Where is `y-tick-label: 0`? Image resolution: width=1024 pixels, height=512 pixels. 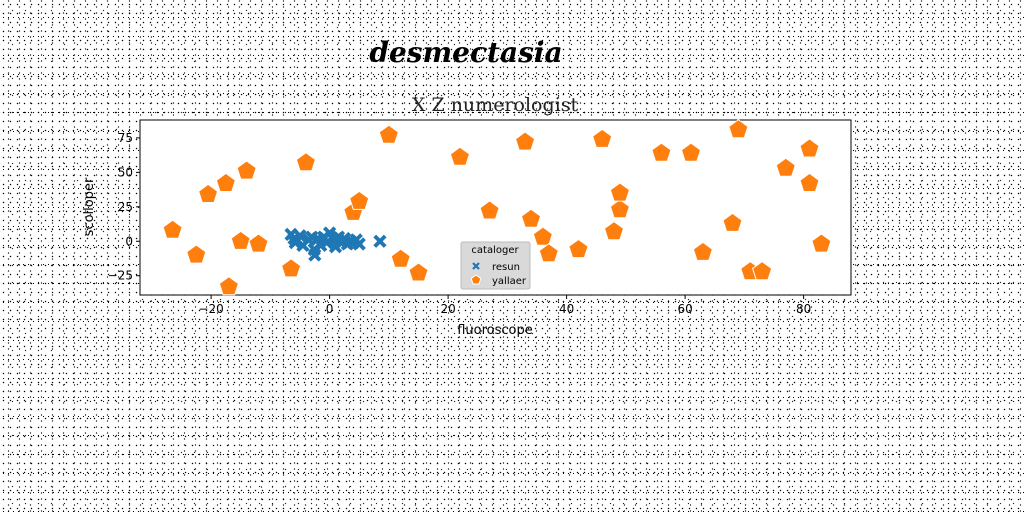 y-tick-label: 0 is located at coordinates (129, 241).